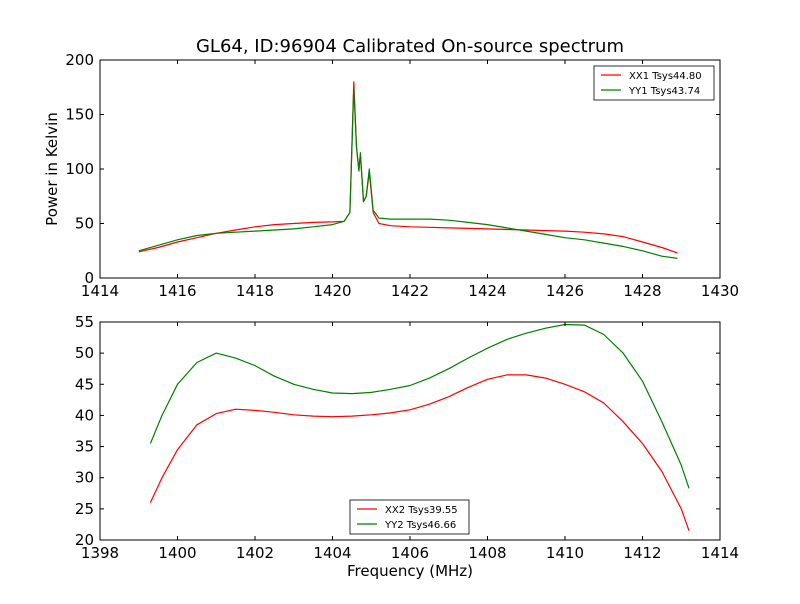 This screenshot has width=800, height=604. I want to click on y-tick-label: 35, so click(84, 447).